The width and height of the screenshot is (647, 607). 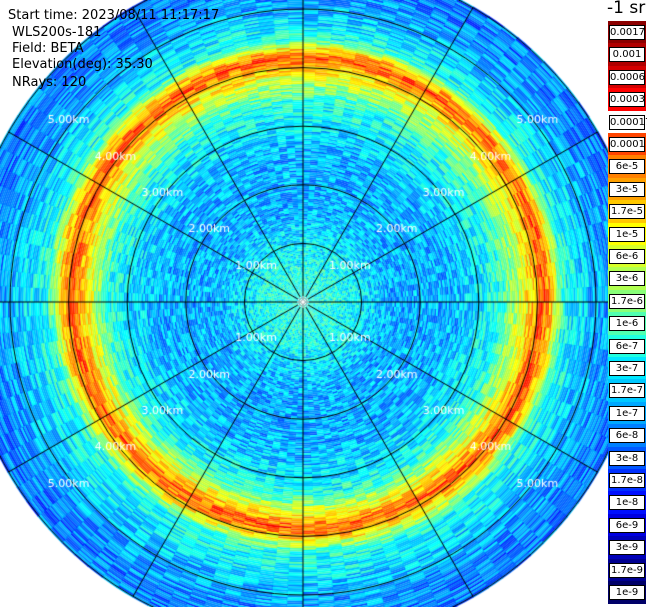 What do you see at coordinates (626, 9) in the screenshot?
I see `colorbar-unit: -1 sr` at bounding box center [626, 9].